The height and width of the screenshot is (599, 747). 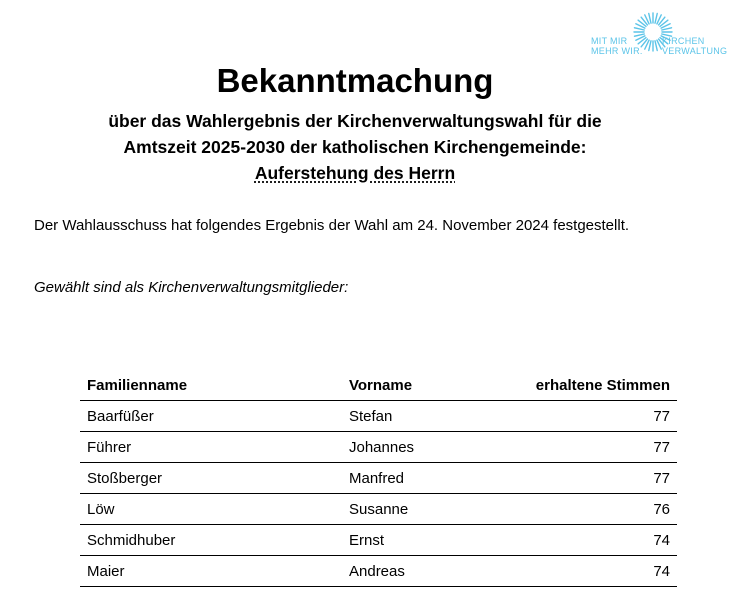 What do you see at coordinates (683, 41) in the screenshot?
I see `logo-text-right-1: KIRCHEN` at bounding box center [683, 41].